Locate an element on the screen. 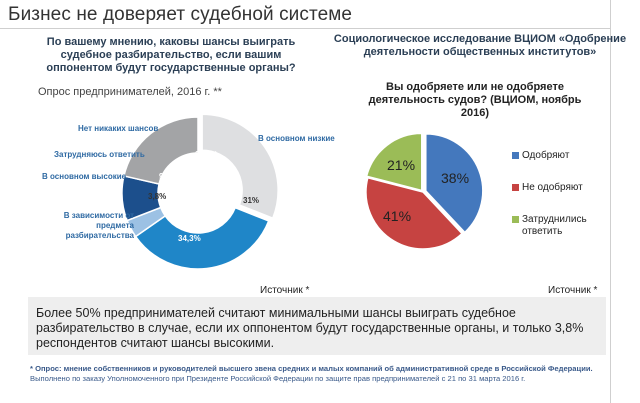  title-divider is located at coordinates (305, 28).